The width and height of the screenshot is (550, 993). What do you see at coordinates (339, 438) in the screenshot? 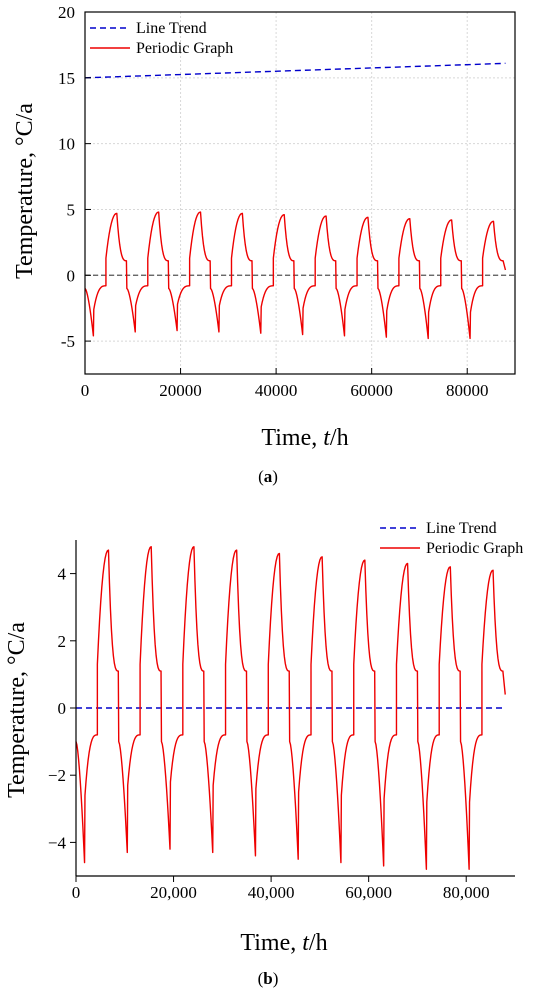
I see `x-axis-label-suffix-a: /h` at bounding box center [339, 438].